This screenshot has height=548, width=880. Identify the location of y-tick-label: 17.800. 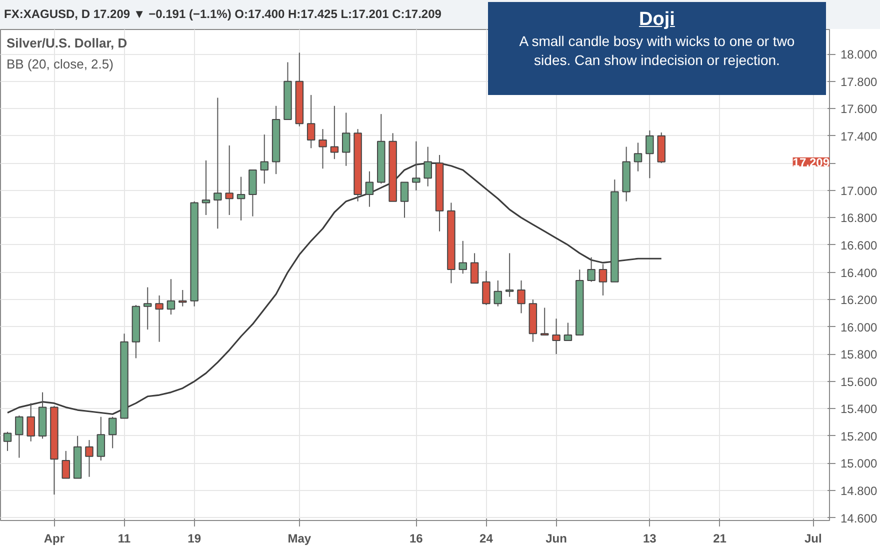
(859, 81).